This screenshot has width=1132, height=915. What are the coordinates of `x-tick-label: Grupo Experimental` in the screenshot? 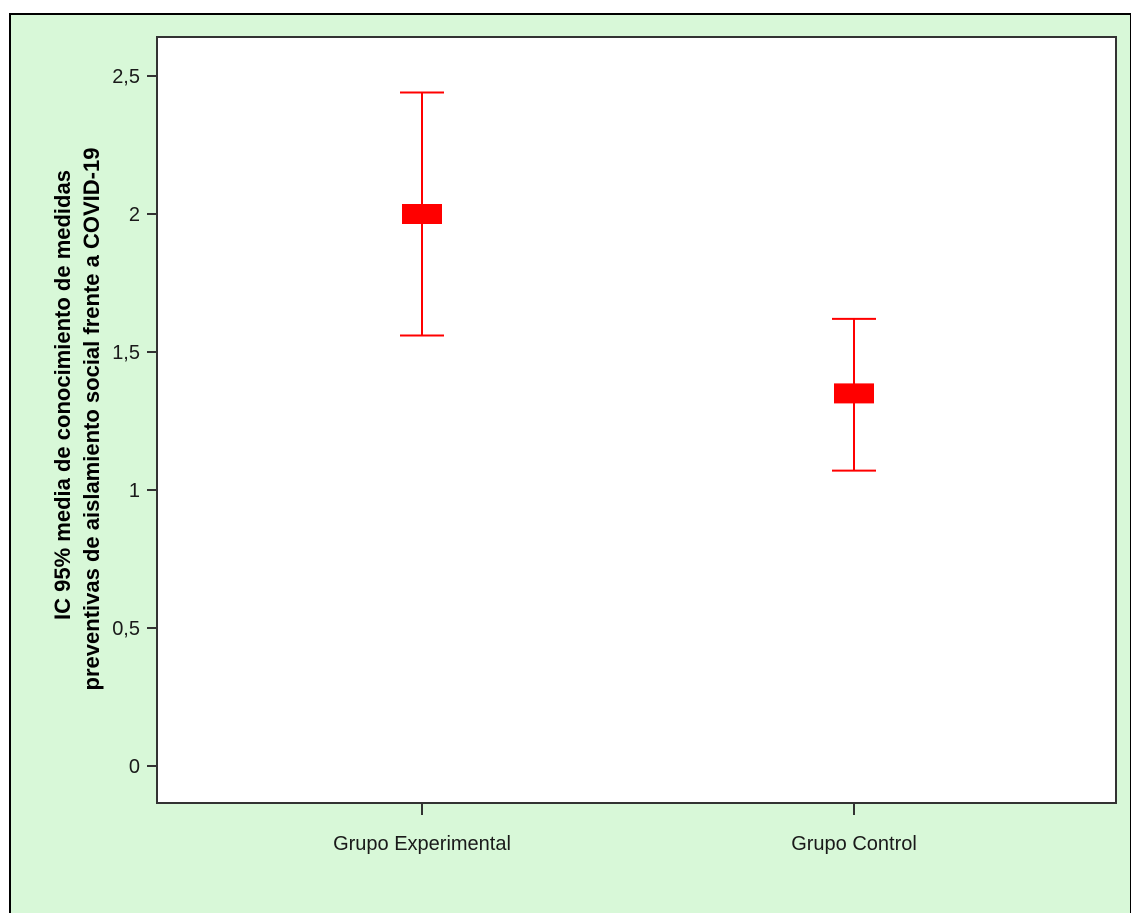 It's located at (422, 844).